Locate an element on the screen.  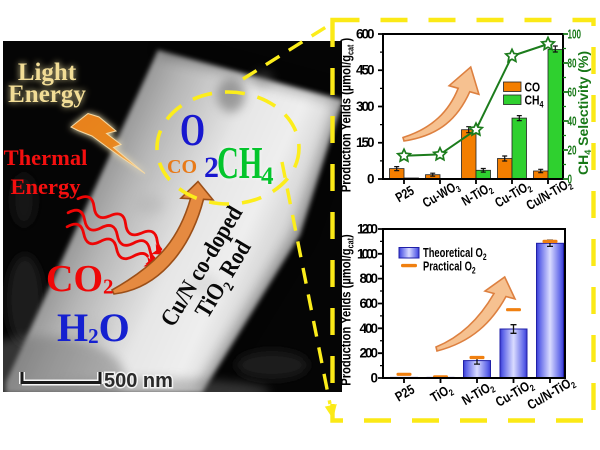
svg-text: Cu/N-TiO2 is located at coordinates (552, 393).